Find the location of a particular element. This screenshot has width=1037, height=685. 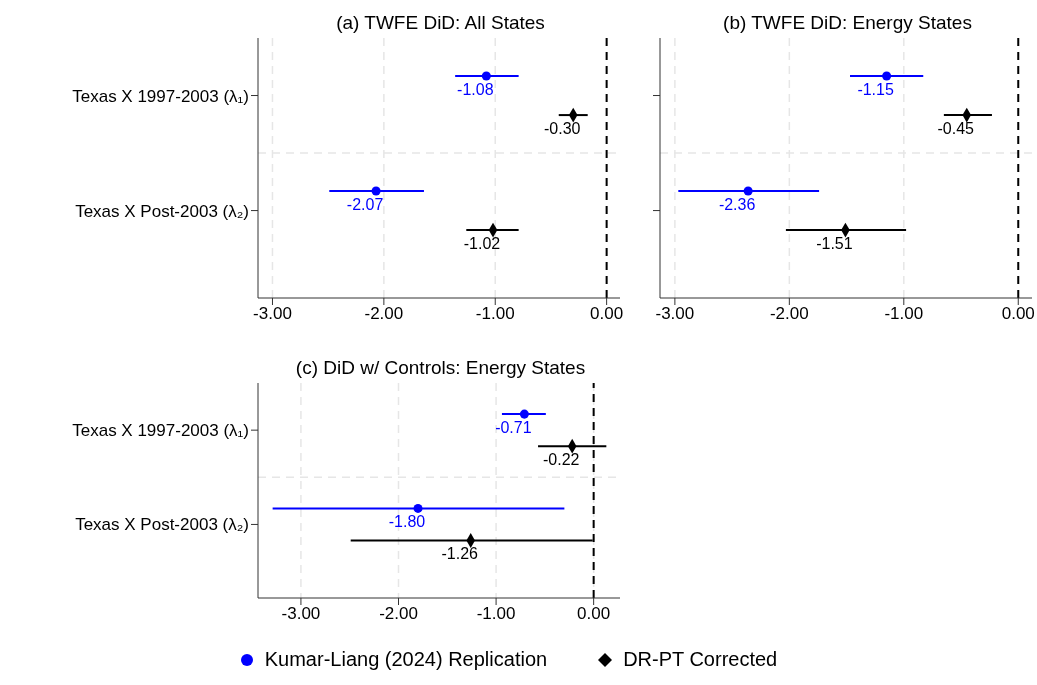

data-label: -2.07 is located at coordinates (365, 205).